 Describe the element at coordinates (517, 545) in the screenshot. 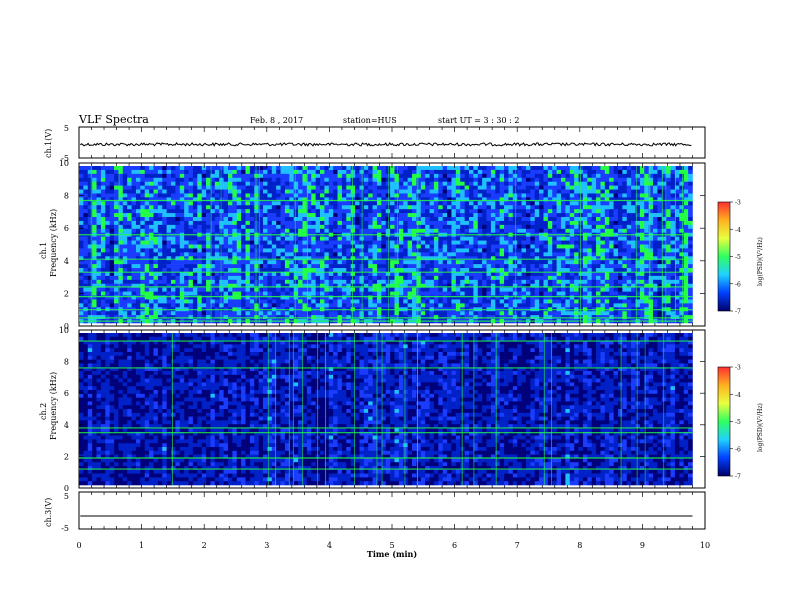

I see `x-tick-label: 7` at that location.